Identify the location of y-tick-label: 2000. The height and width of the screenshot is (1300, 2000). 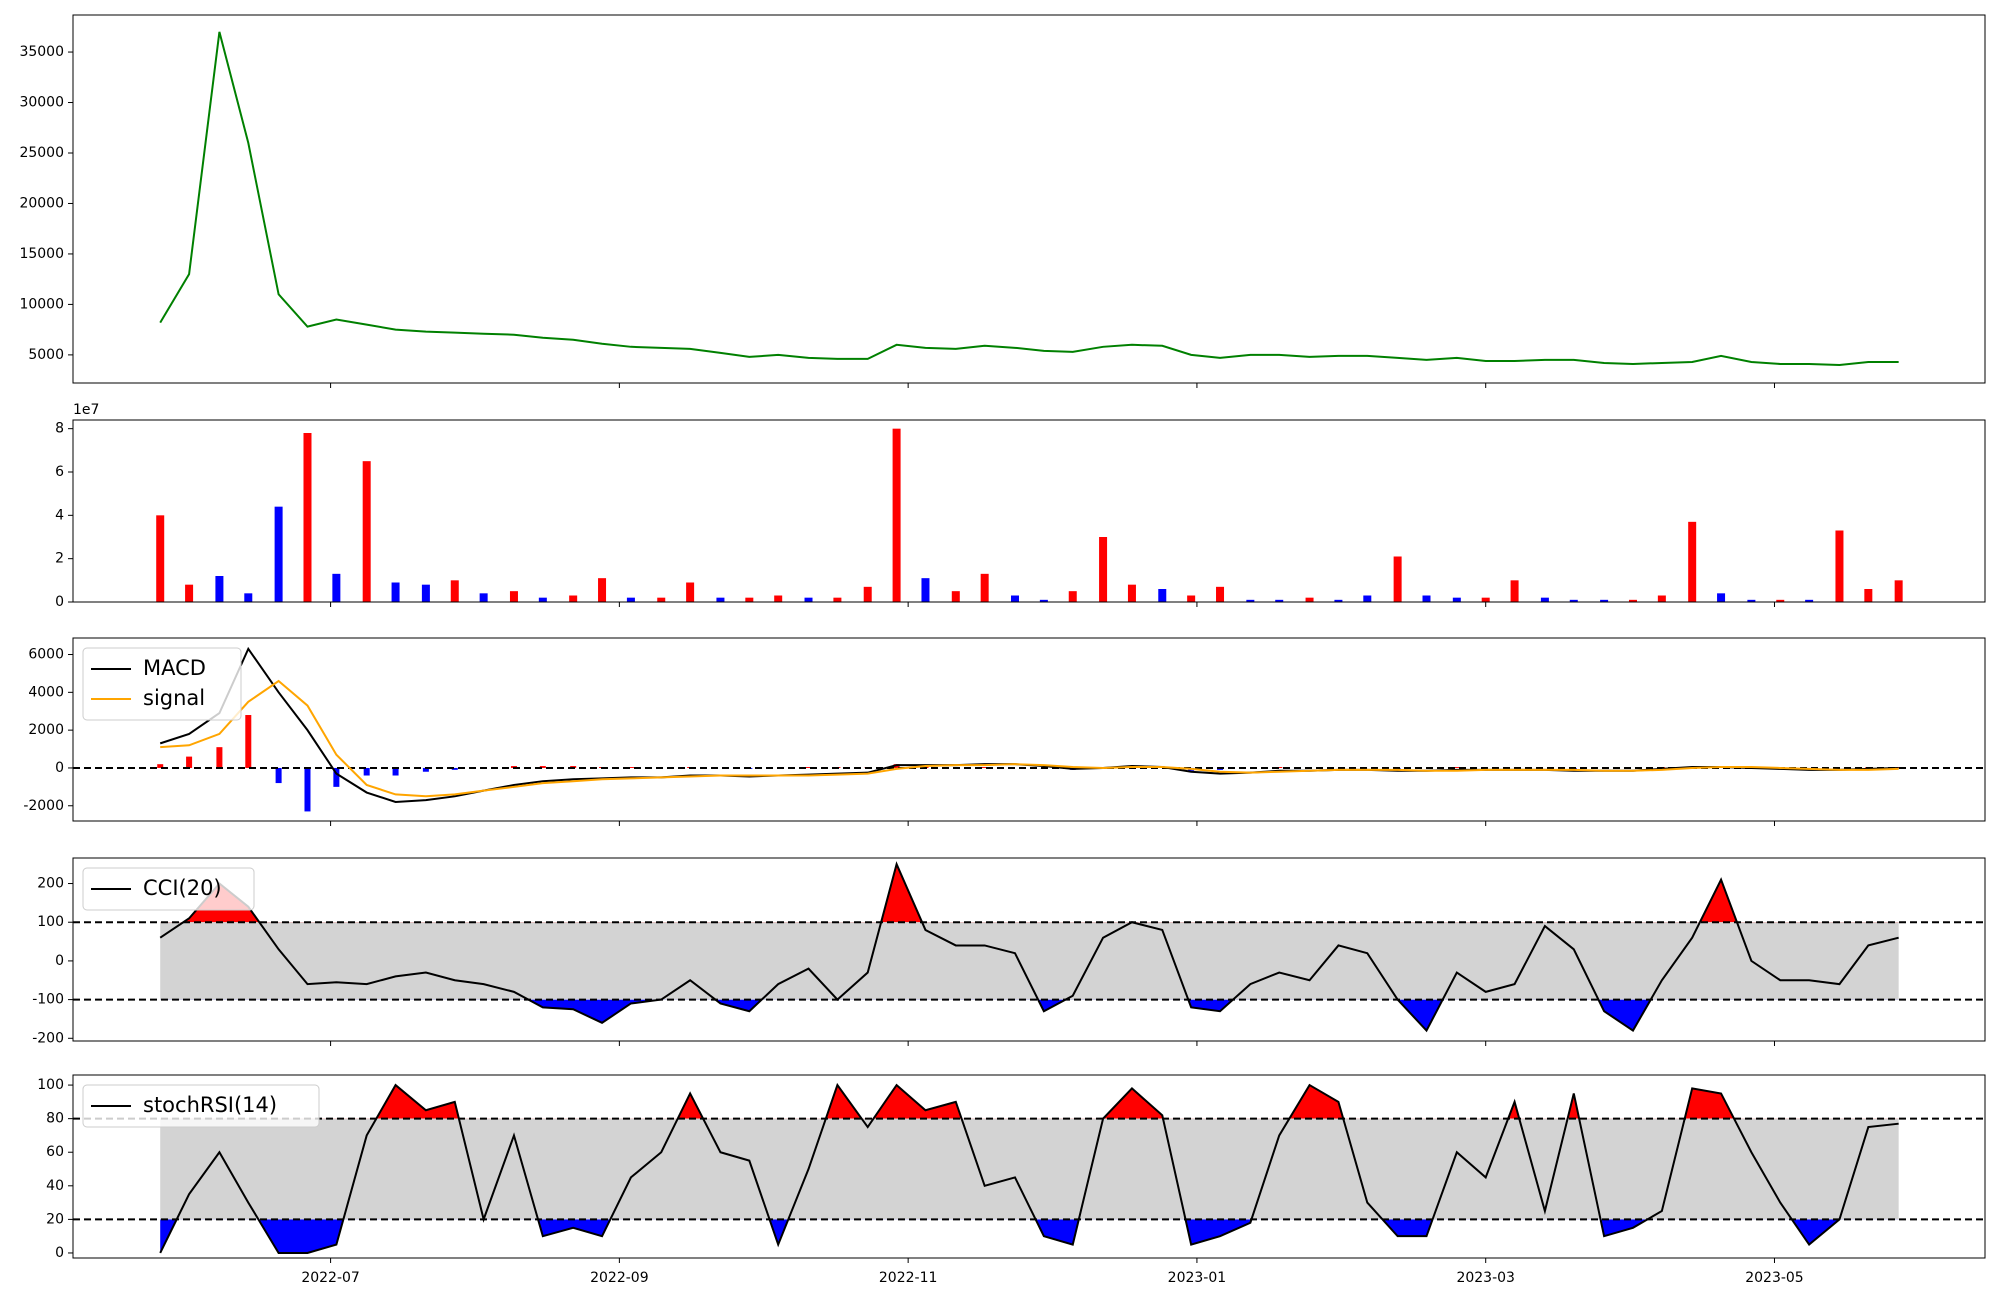
(46, 730).